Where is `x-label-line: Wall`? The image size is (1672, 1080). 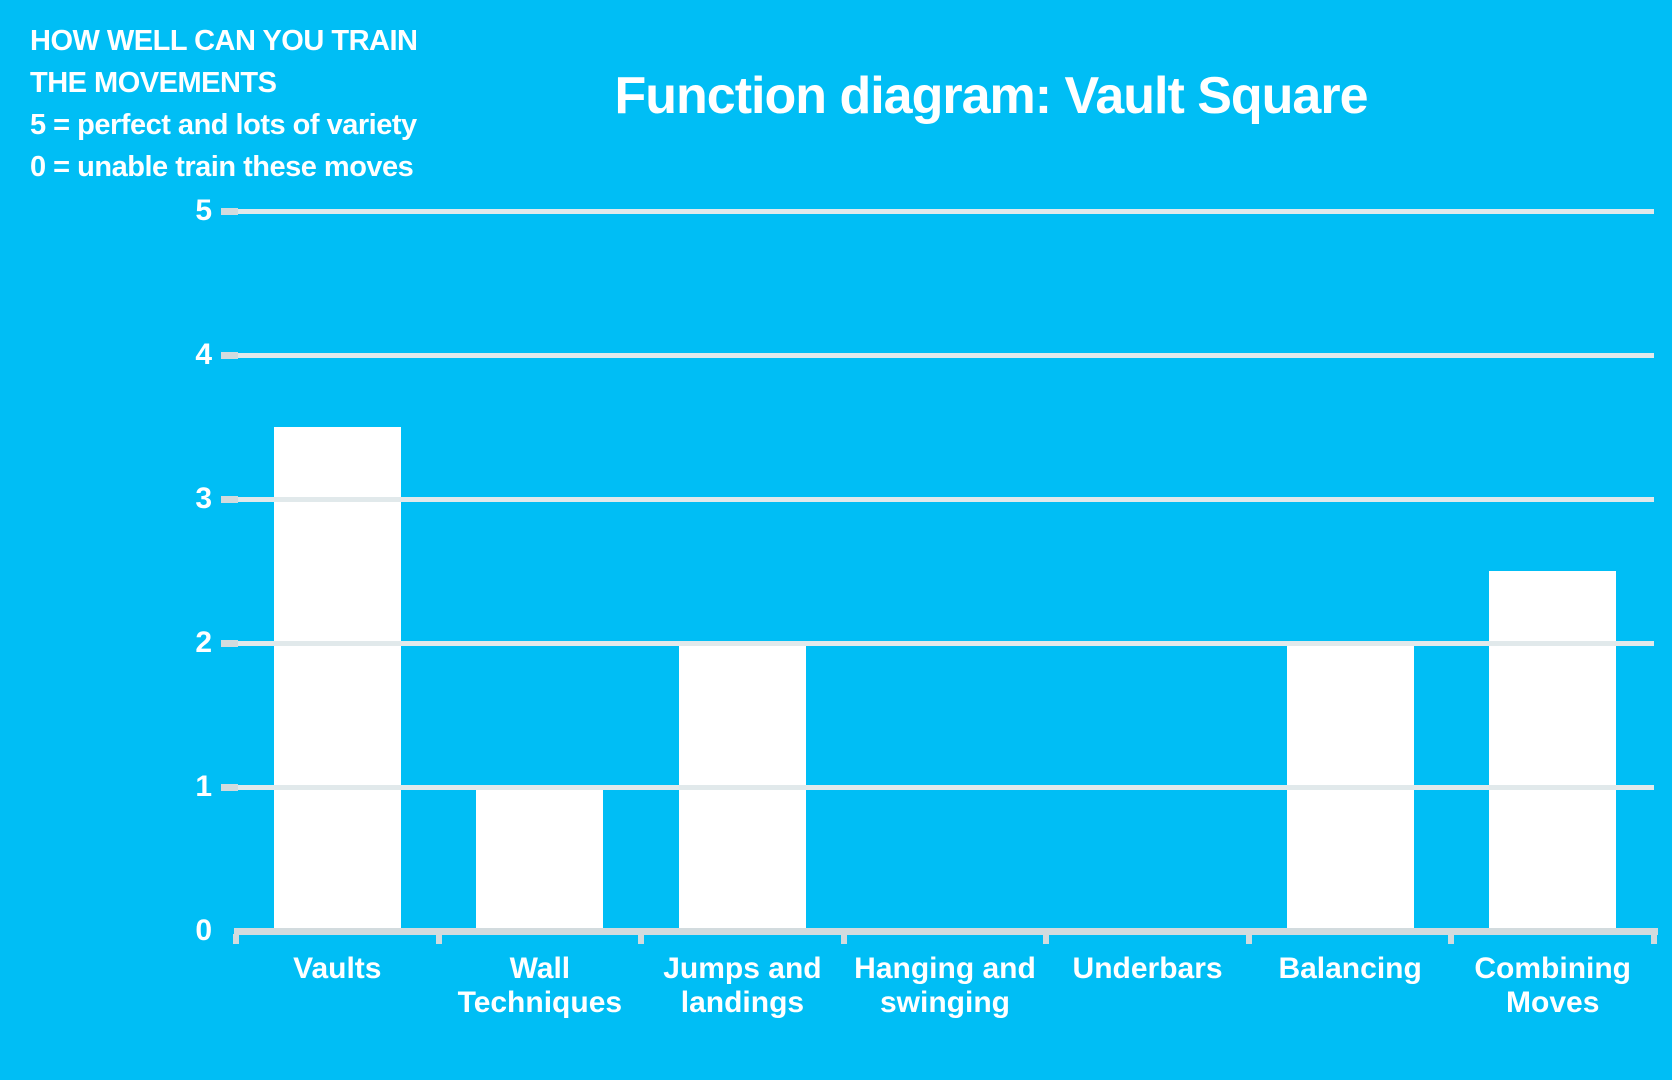 x-label-line: Wall is located at coordinates (540, 968).